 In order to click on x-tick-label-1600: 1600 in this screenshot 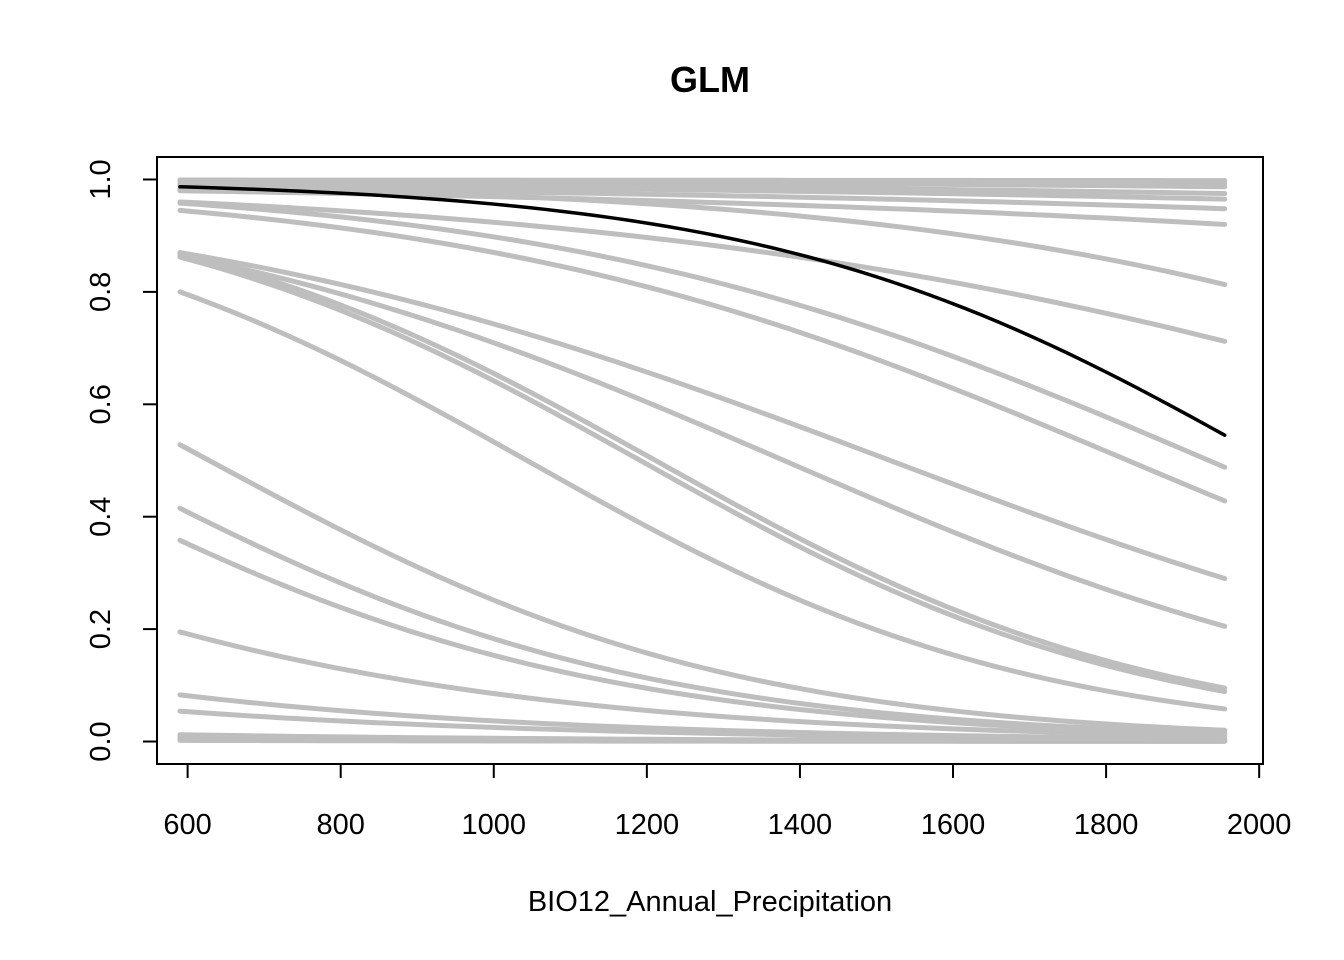, I will do `click(953, 825)`.